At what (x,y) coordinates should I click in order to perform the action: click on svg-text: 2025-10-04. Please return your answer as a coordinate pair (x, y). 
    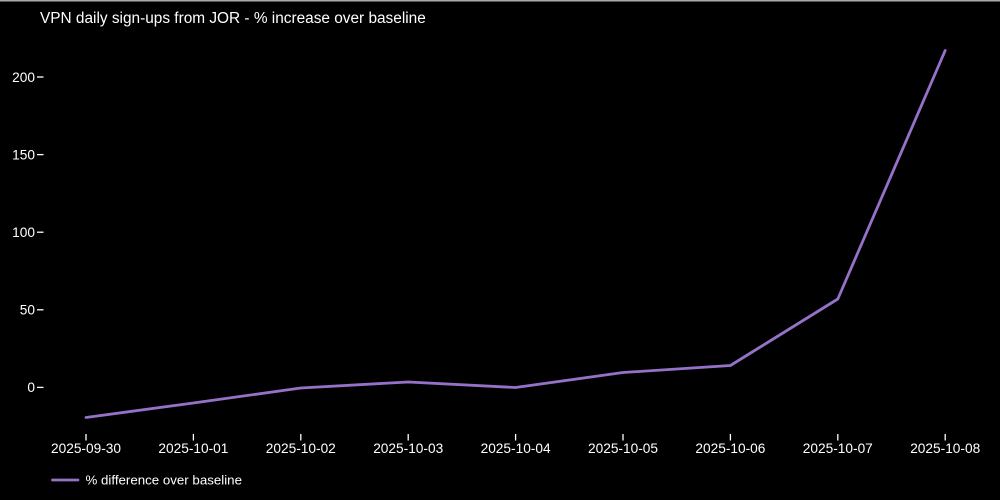
    Looking at the image, I should click on (516, 448).